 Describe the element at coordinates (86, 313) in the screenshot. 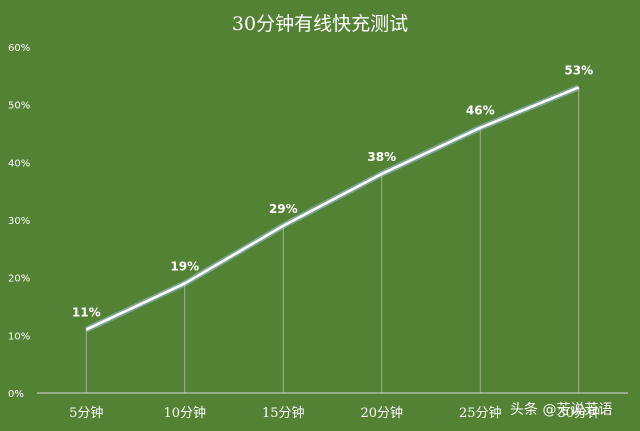

I see `data-label: 11%` at that location.